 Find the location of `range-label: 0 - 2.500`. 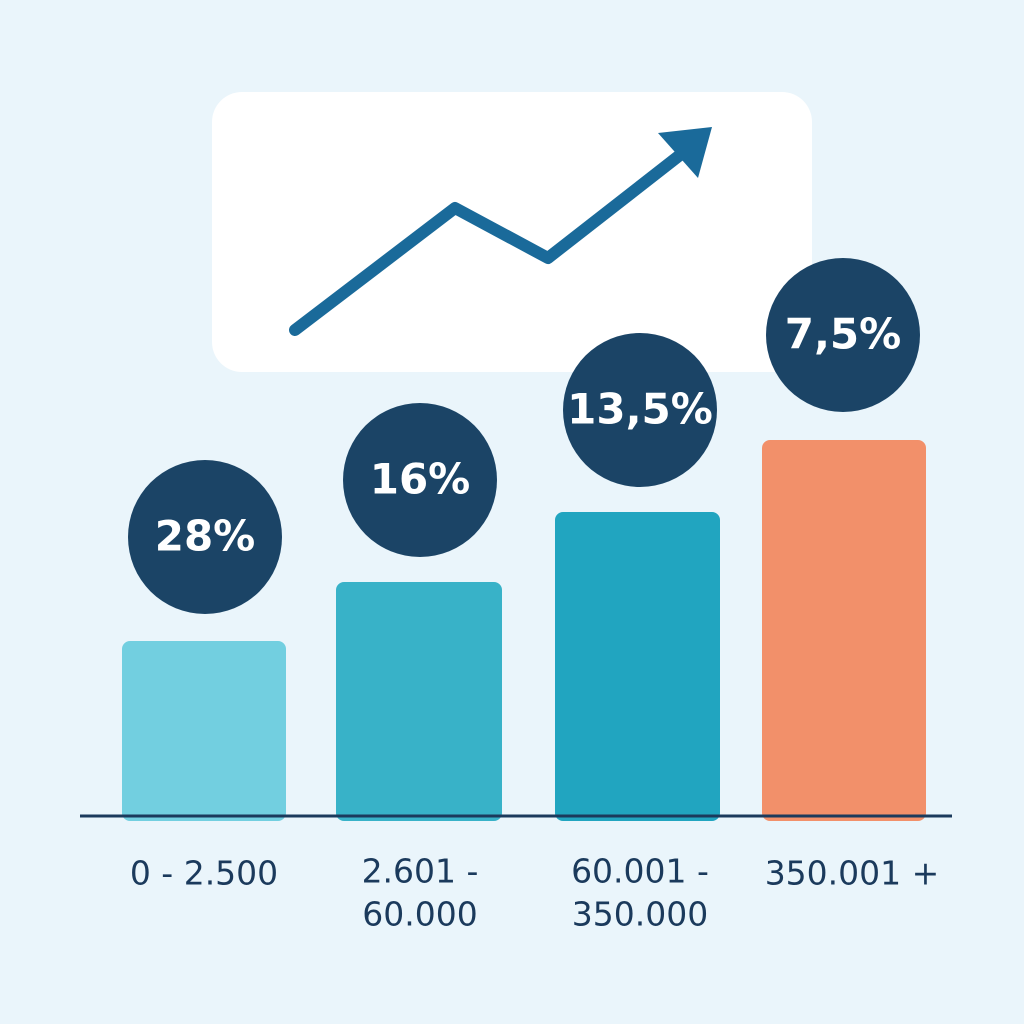

range-label: 0 - 2.500 is located at coordinates (204, 873).